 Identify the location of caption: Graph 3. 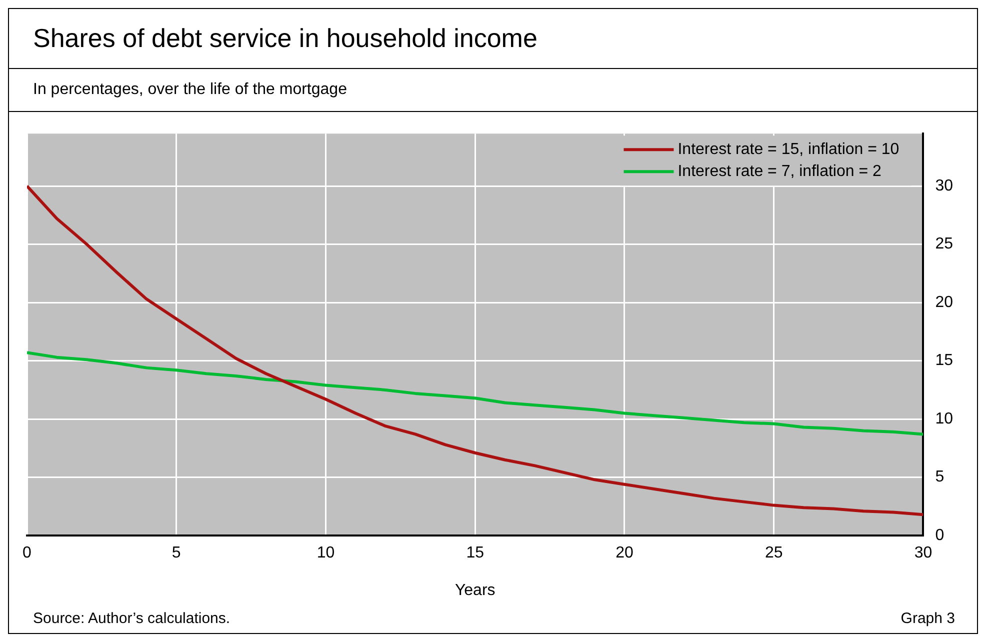
(927, 618).